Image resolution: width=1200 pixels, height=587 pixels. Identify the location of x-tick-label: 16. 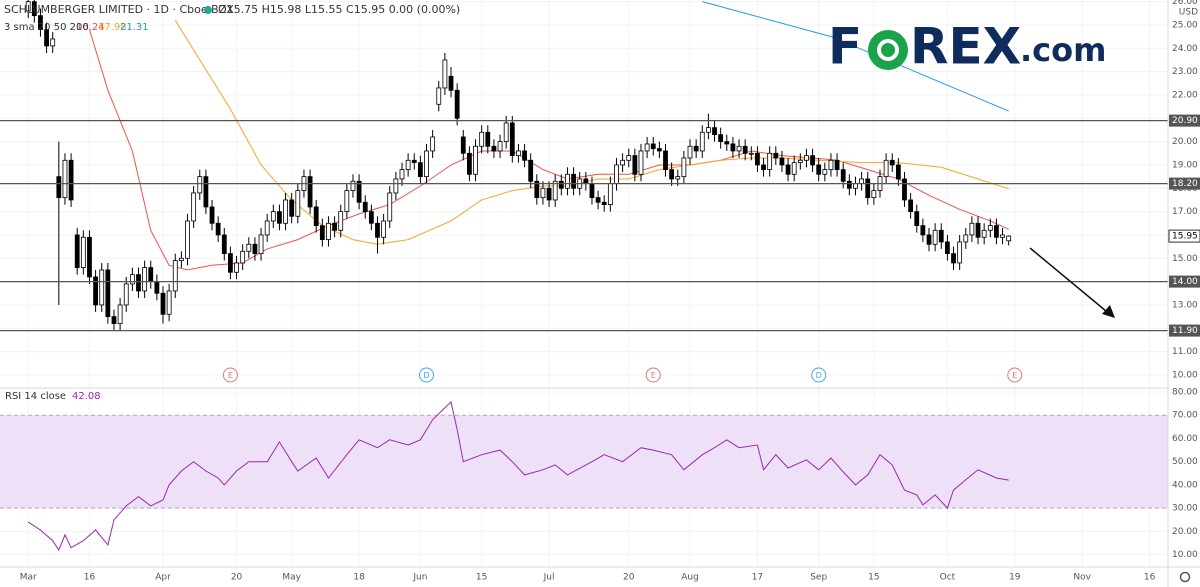
(1150, 578).